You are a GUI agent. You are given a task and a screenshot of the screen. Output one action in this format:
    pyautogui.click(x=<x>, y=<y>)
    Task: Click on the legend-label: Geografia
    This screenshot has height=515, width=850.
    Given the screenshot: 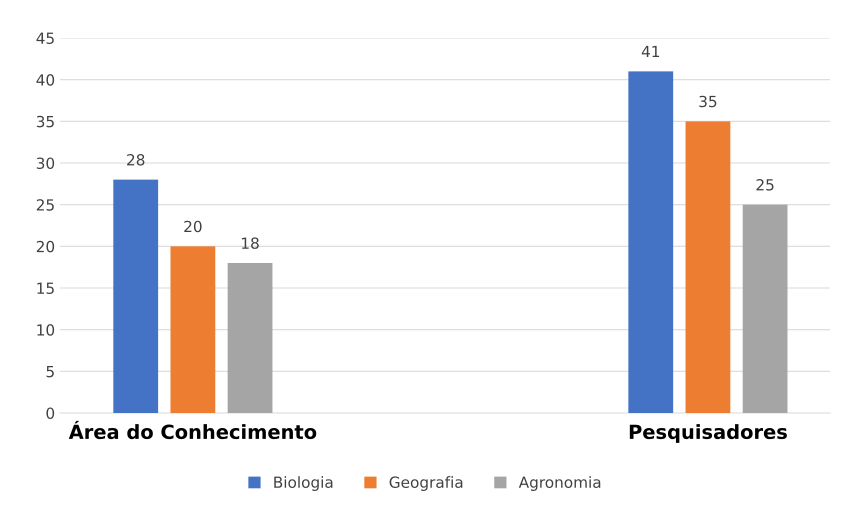 What is the action you would take?
    pyautogui.click(x=426, y=483)
    